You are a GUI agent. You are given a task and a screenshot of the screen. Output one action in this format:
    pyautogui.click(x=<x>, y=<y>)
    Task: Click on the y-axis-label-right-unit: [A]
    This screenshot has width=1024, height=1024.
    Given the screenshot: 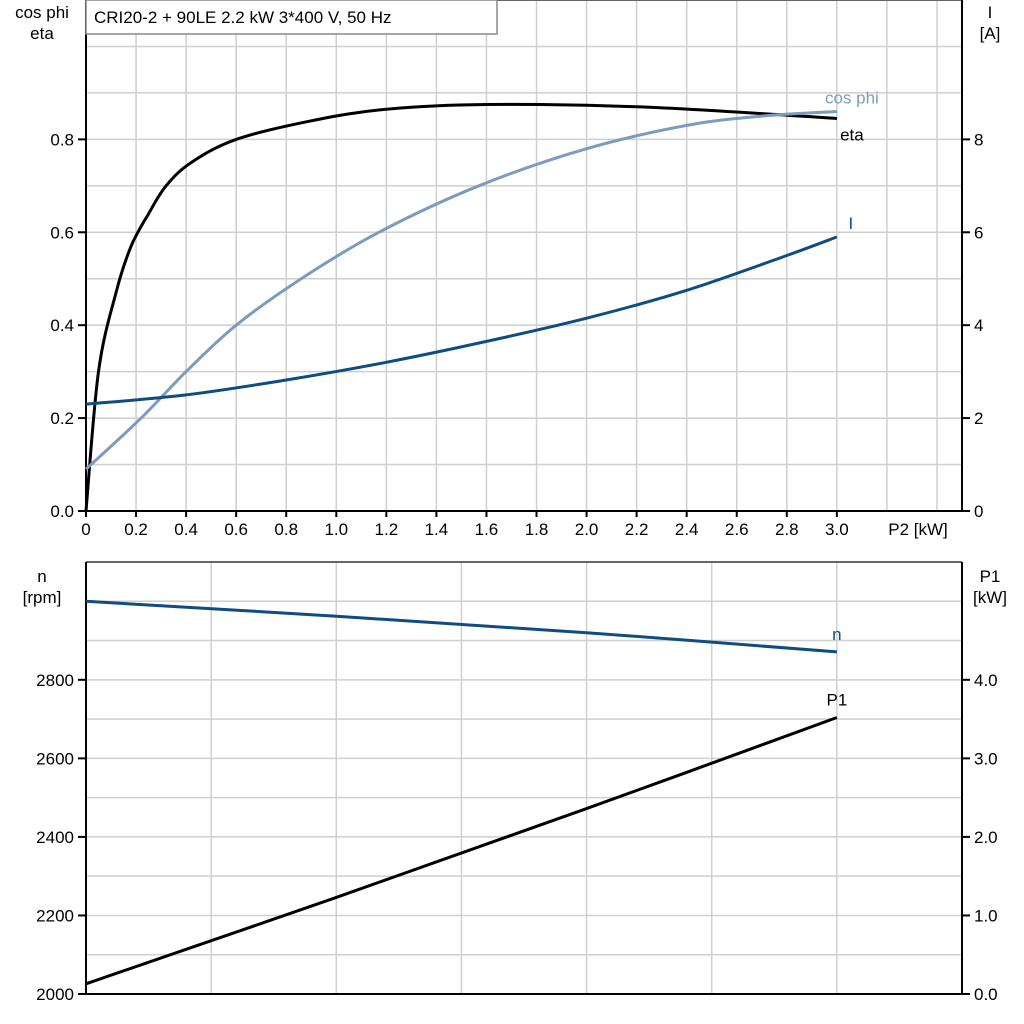 What is the action you would take?
    pyautogui.click(x=990, y=33)
    